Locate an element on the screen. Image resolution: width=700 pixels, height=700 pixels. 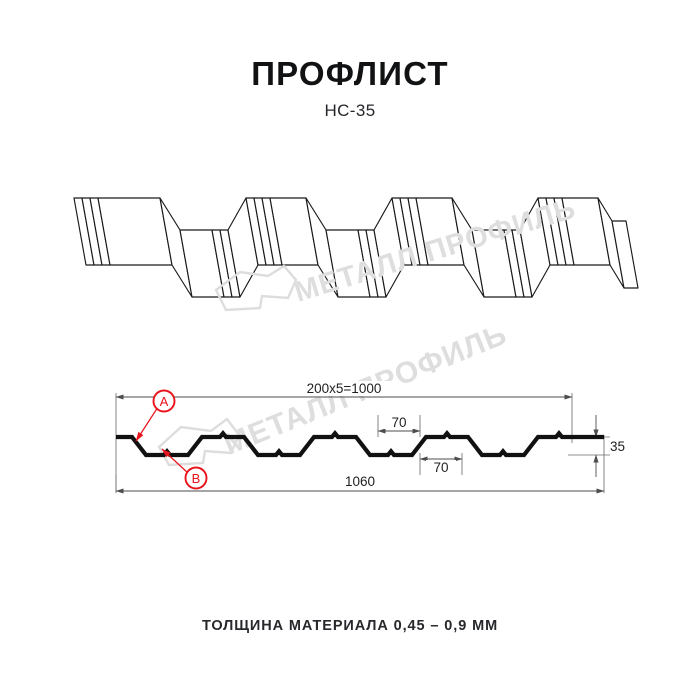
callout-b-label: B is located at coordinates (196, 478).